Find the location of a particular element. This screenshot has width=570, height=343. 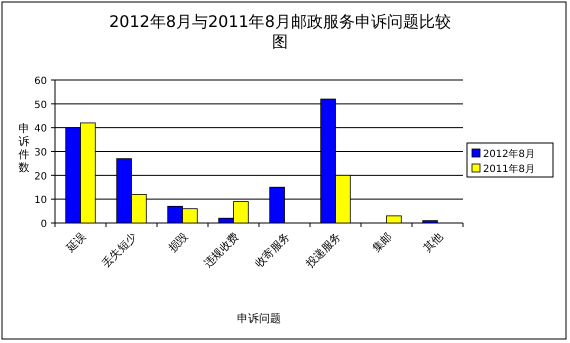

x-tick-label: 违规收费 is located at coordinates (221, 250).